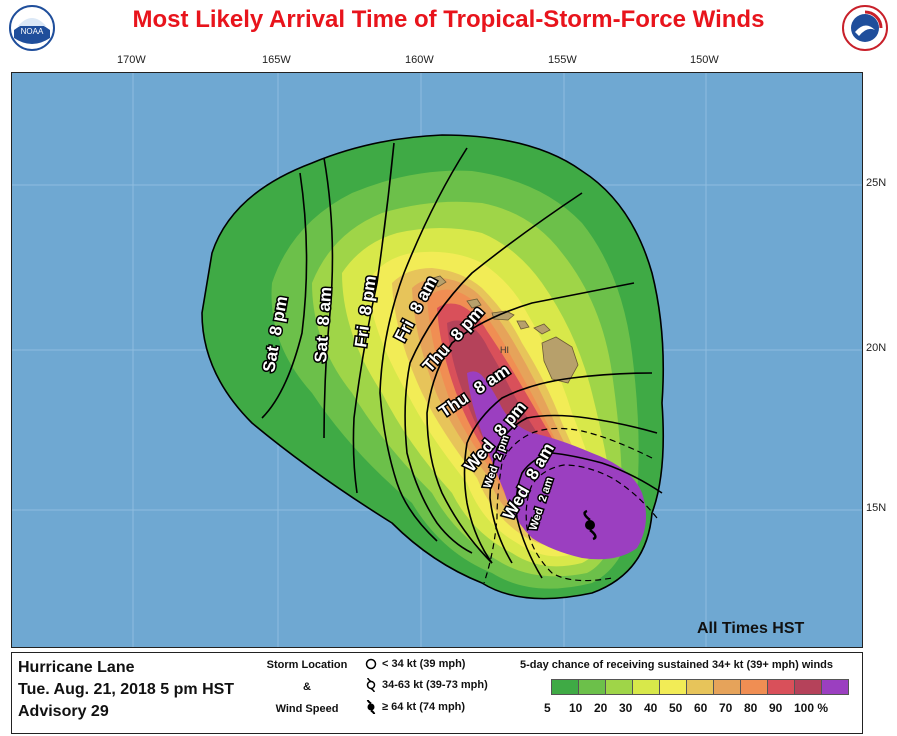 The image size is (897, 736). I want to click on scale-label: 20, so click(601, 708).